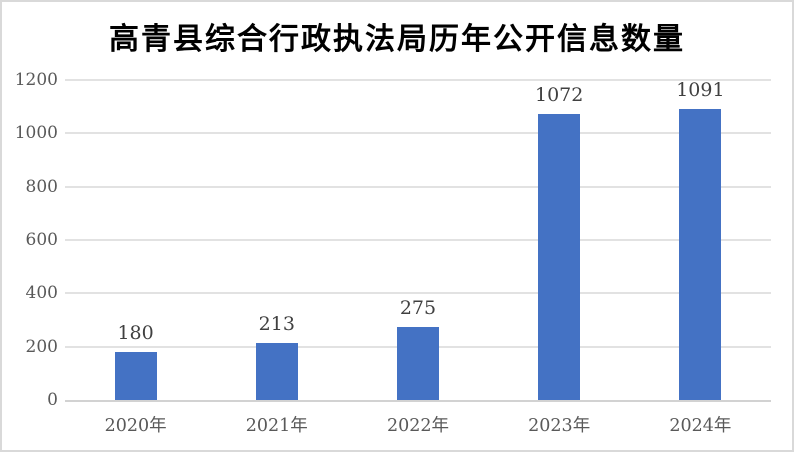 The image size is (794, 452). What do you see at coordinates (52, 400) in the screenshot?
I see `y-tick-label: 0` at bounding box center [52, 400].